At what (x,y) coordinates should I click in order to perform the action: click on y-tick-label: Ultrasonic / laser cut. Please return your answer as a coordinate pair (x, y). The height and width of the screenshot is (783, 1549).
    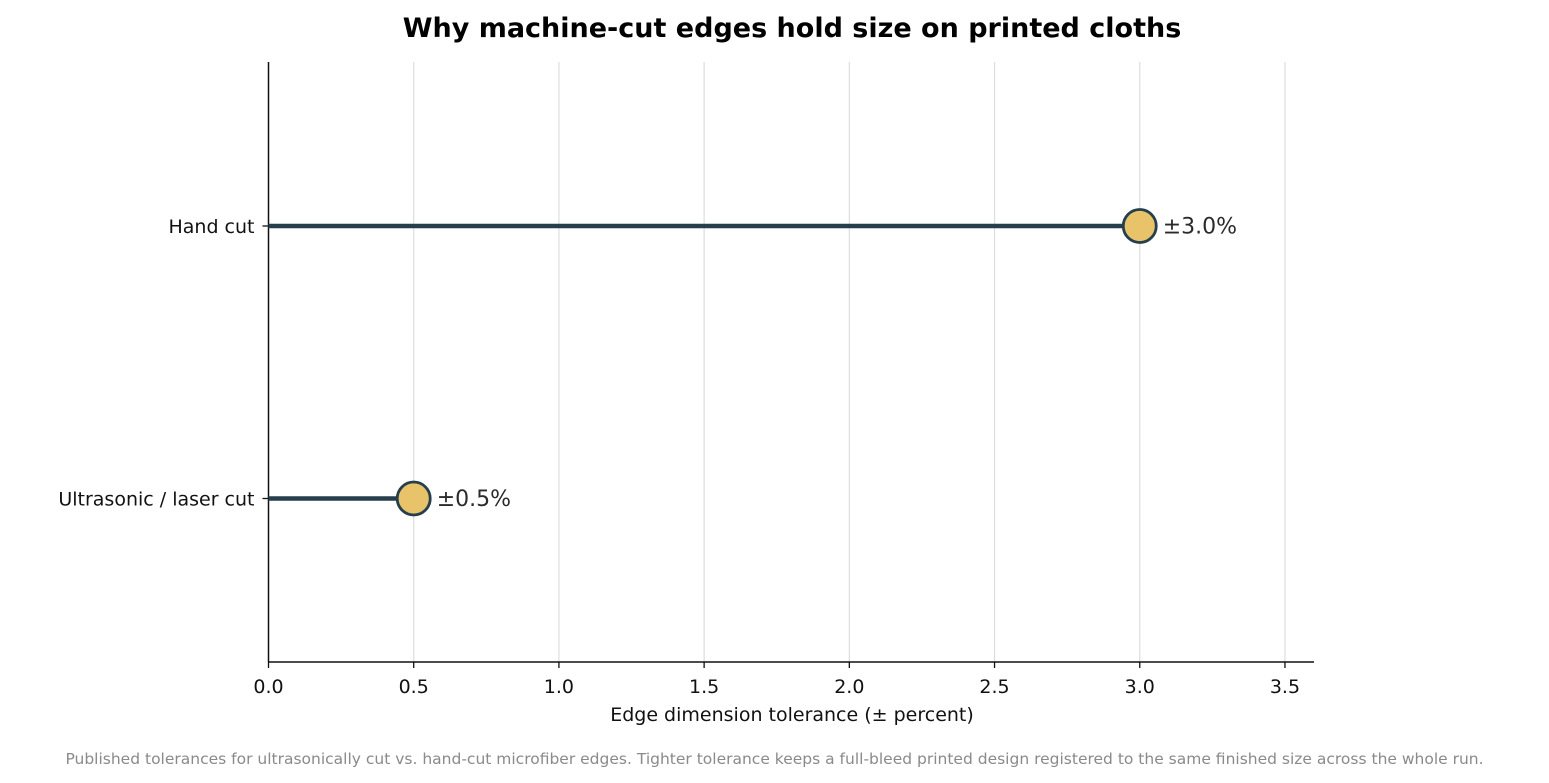
    Looking at the image, I should click on (156, 500).